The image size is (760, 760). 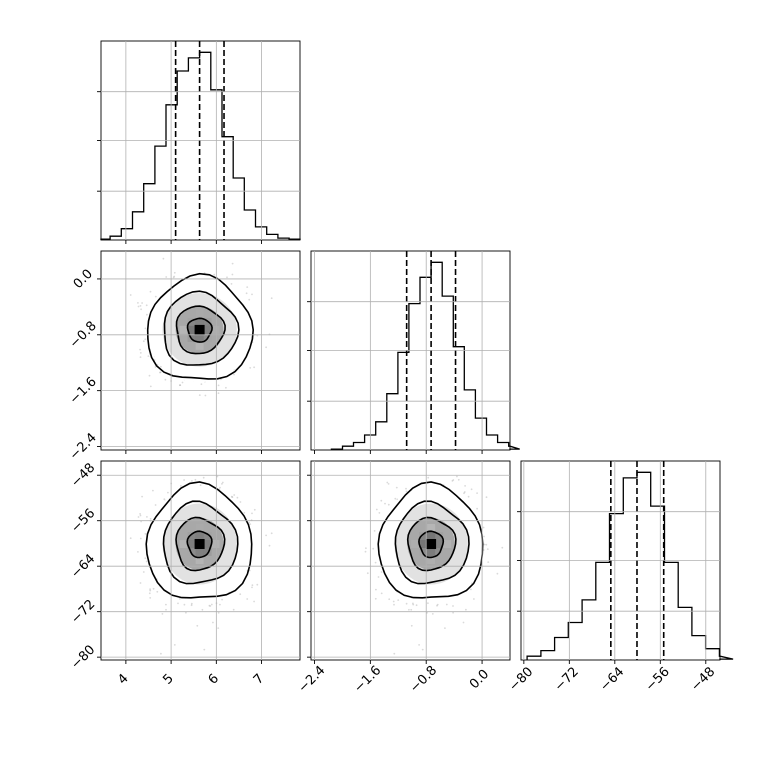 What do you see at coordinates (567, 680) in the screenshot?
I see `x-tick-label: −72` at bounding box center [567, 680].